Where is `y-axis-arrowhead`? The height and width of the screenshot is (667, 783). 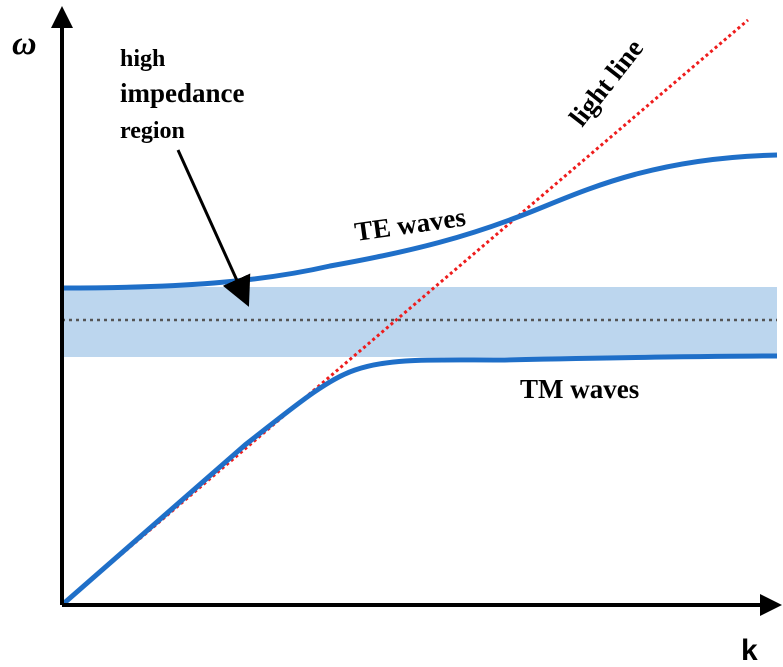
y-axis-arrowhead is located at coordinates (62, 17).